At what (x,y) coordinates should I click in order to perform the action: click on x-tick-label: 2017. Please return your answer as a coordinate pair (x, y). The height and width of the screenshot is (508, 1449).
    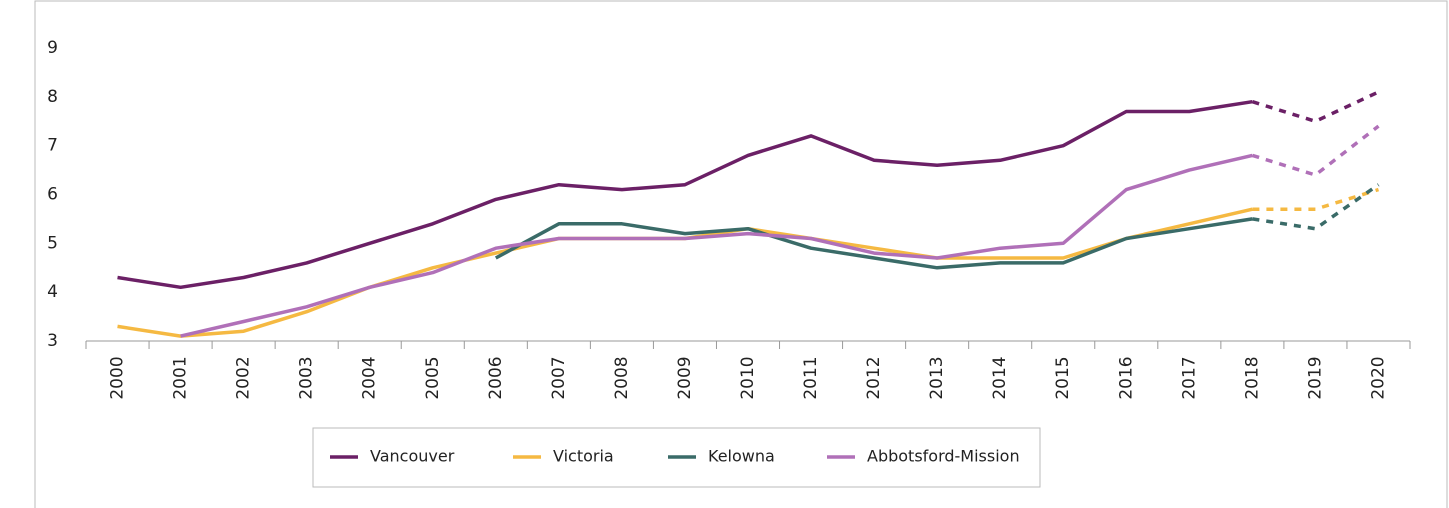
    Looking at the image, I should click on (1189, 377).